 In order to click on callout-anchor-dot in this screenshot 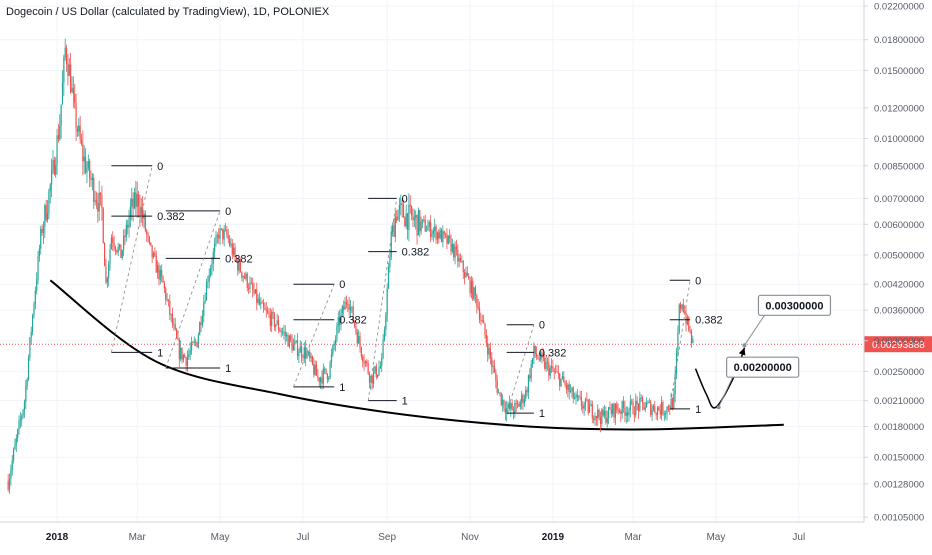, I will do `click(718, 407)`.